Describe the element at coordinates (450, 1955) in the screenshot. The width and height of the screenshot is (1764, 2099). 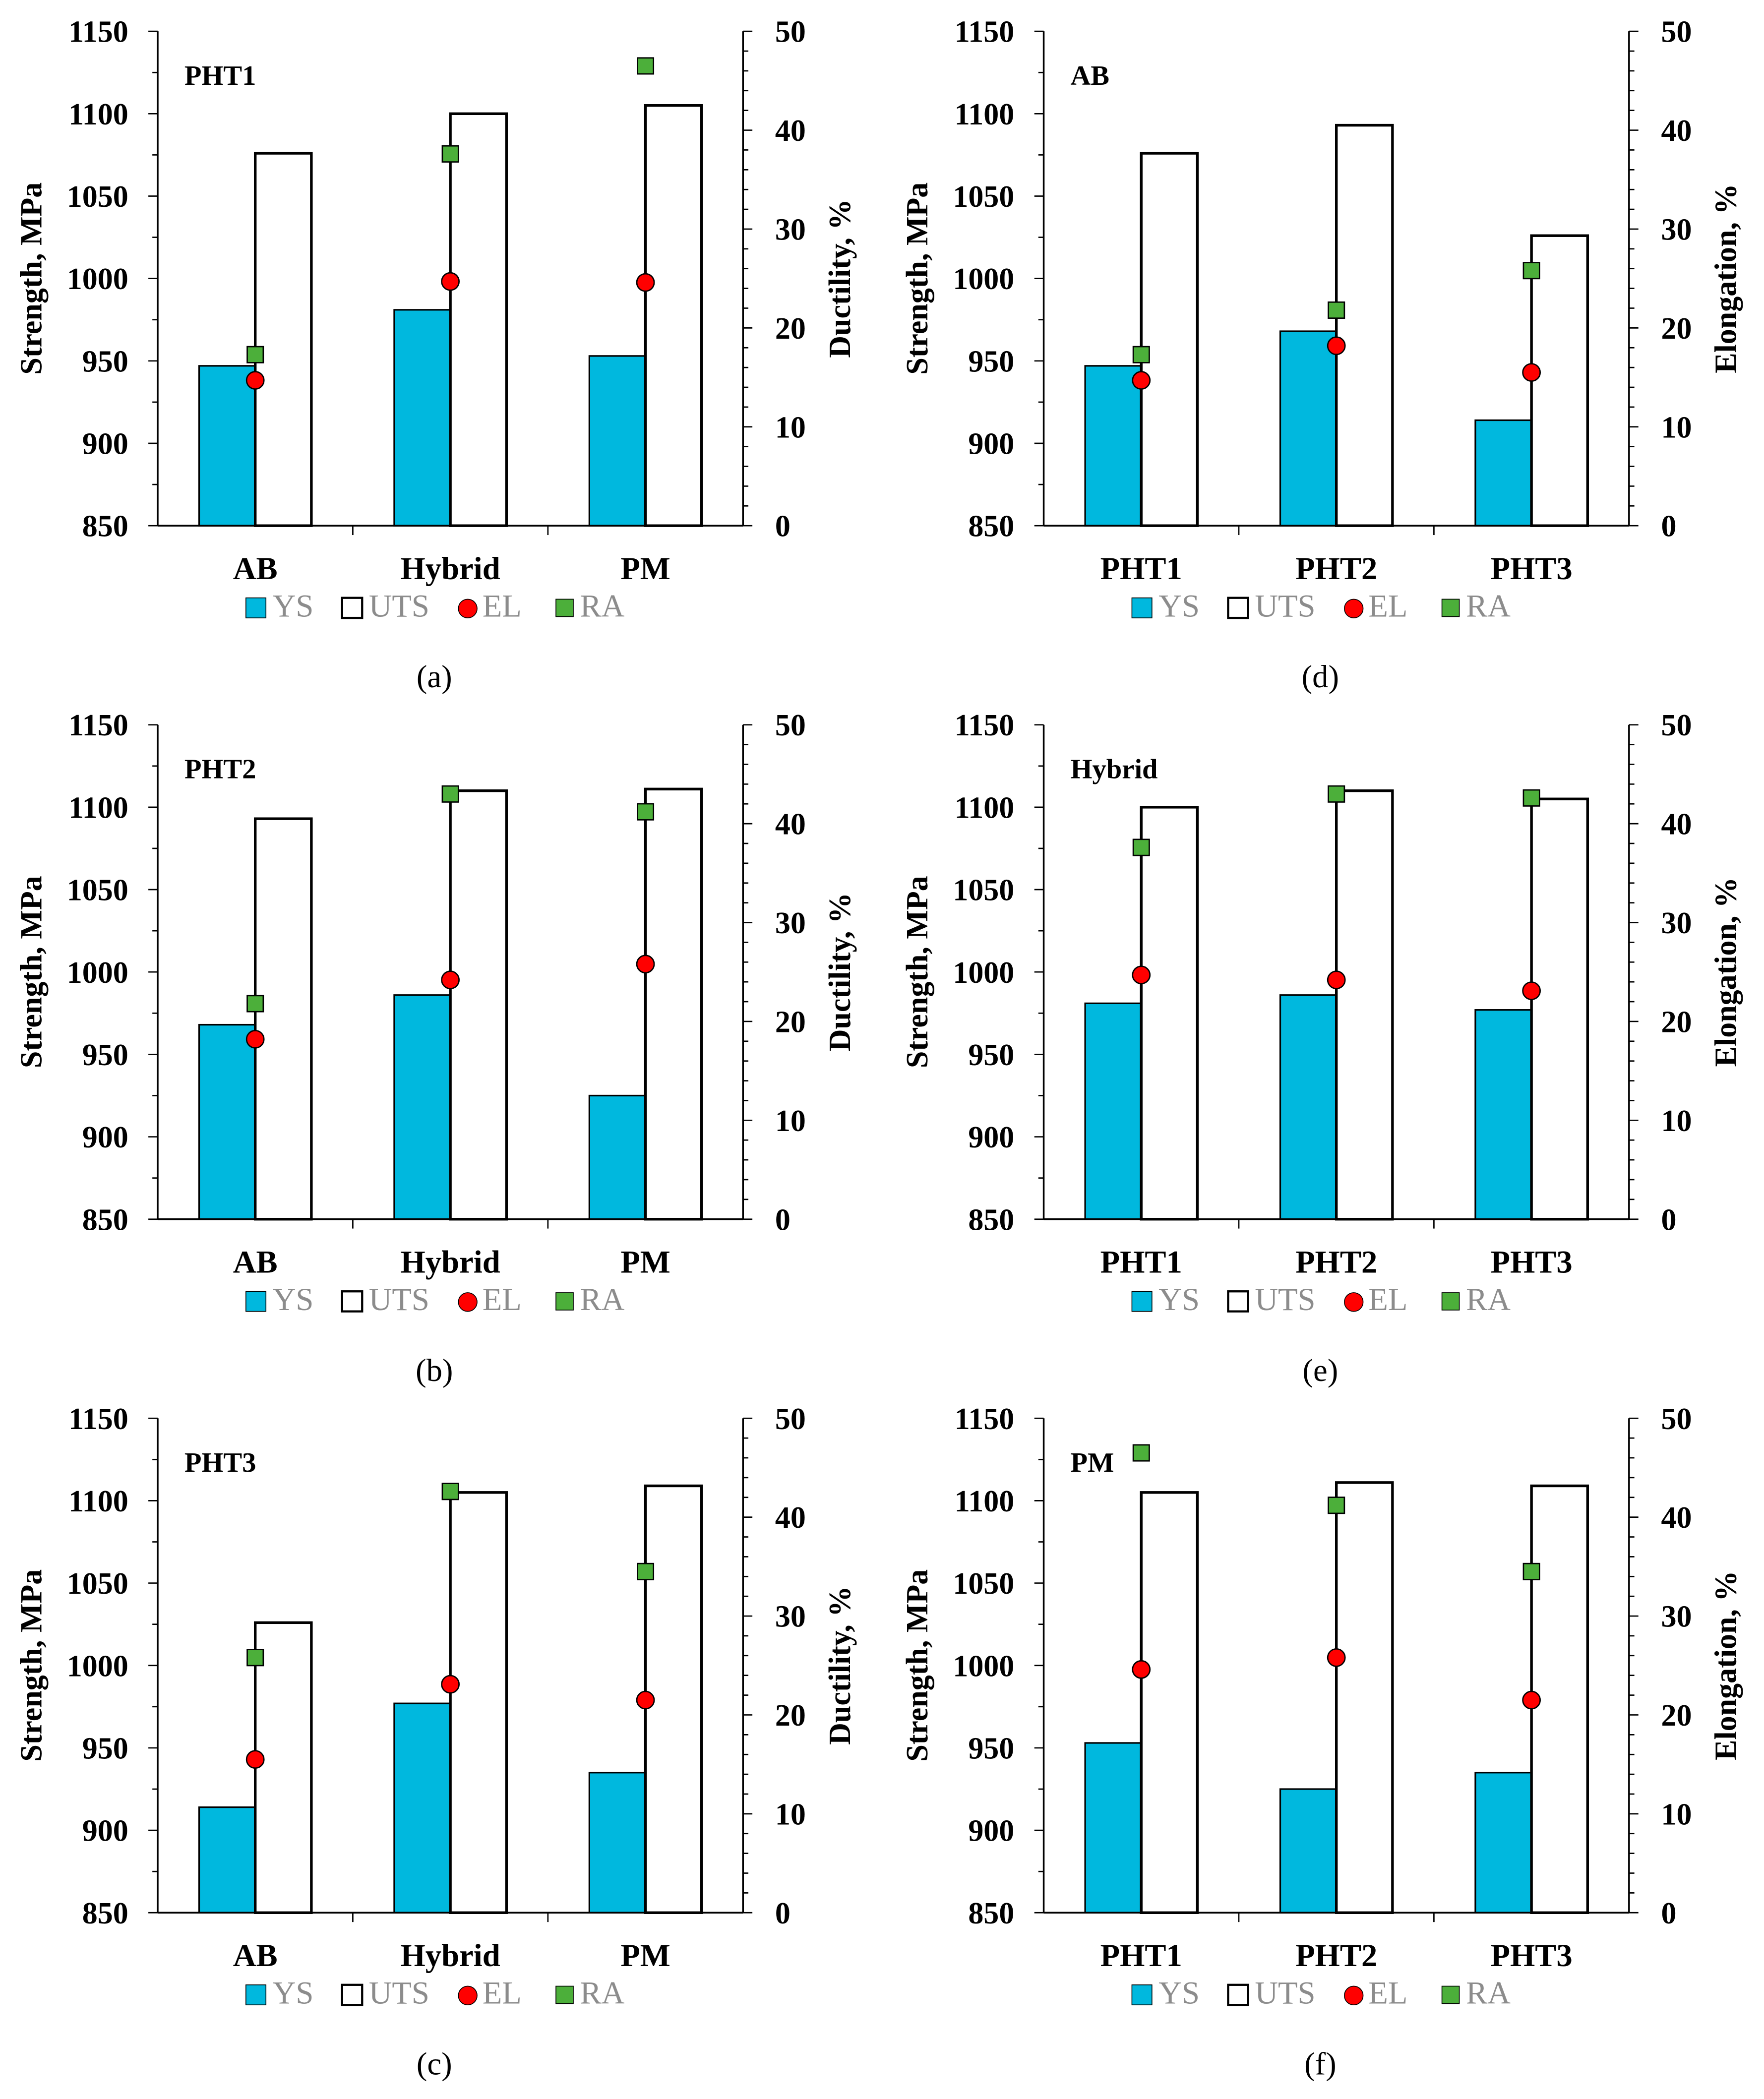
I see `category-label: Hybrid` at that location.